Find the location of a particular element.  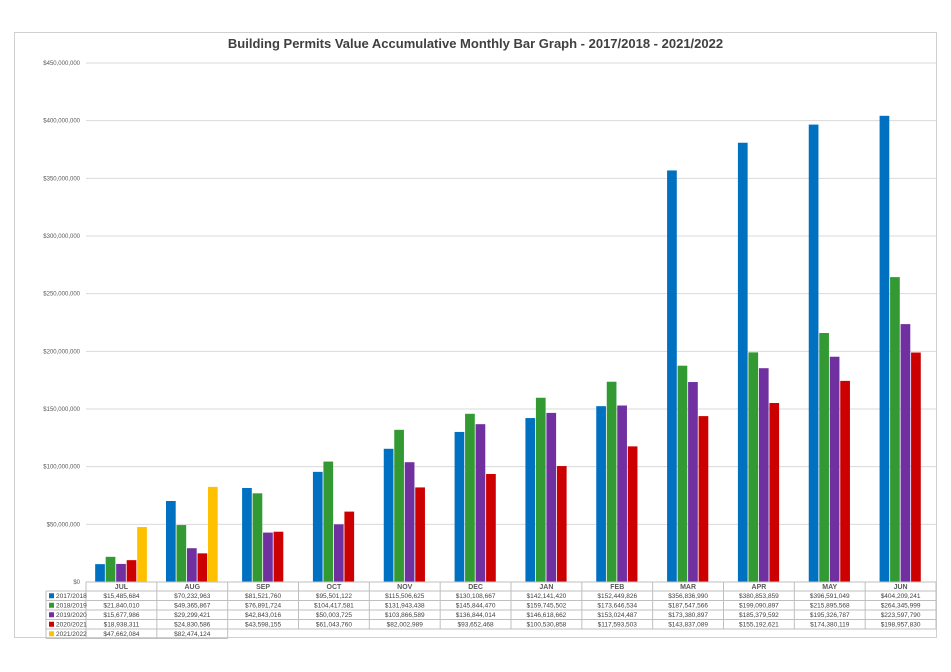

data-table-cell: $146,618,662 is located at coordinates (547, 615).